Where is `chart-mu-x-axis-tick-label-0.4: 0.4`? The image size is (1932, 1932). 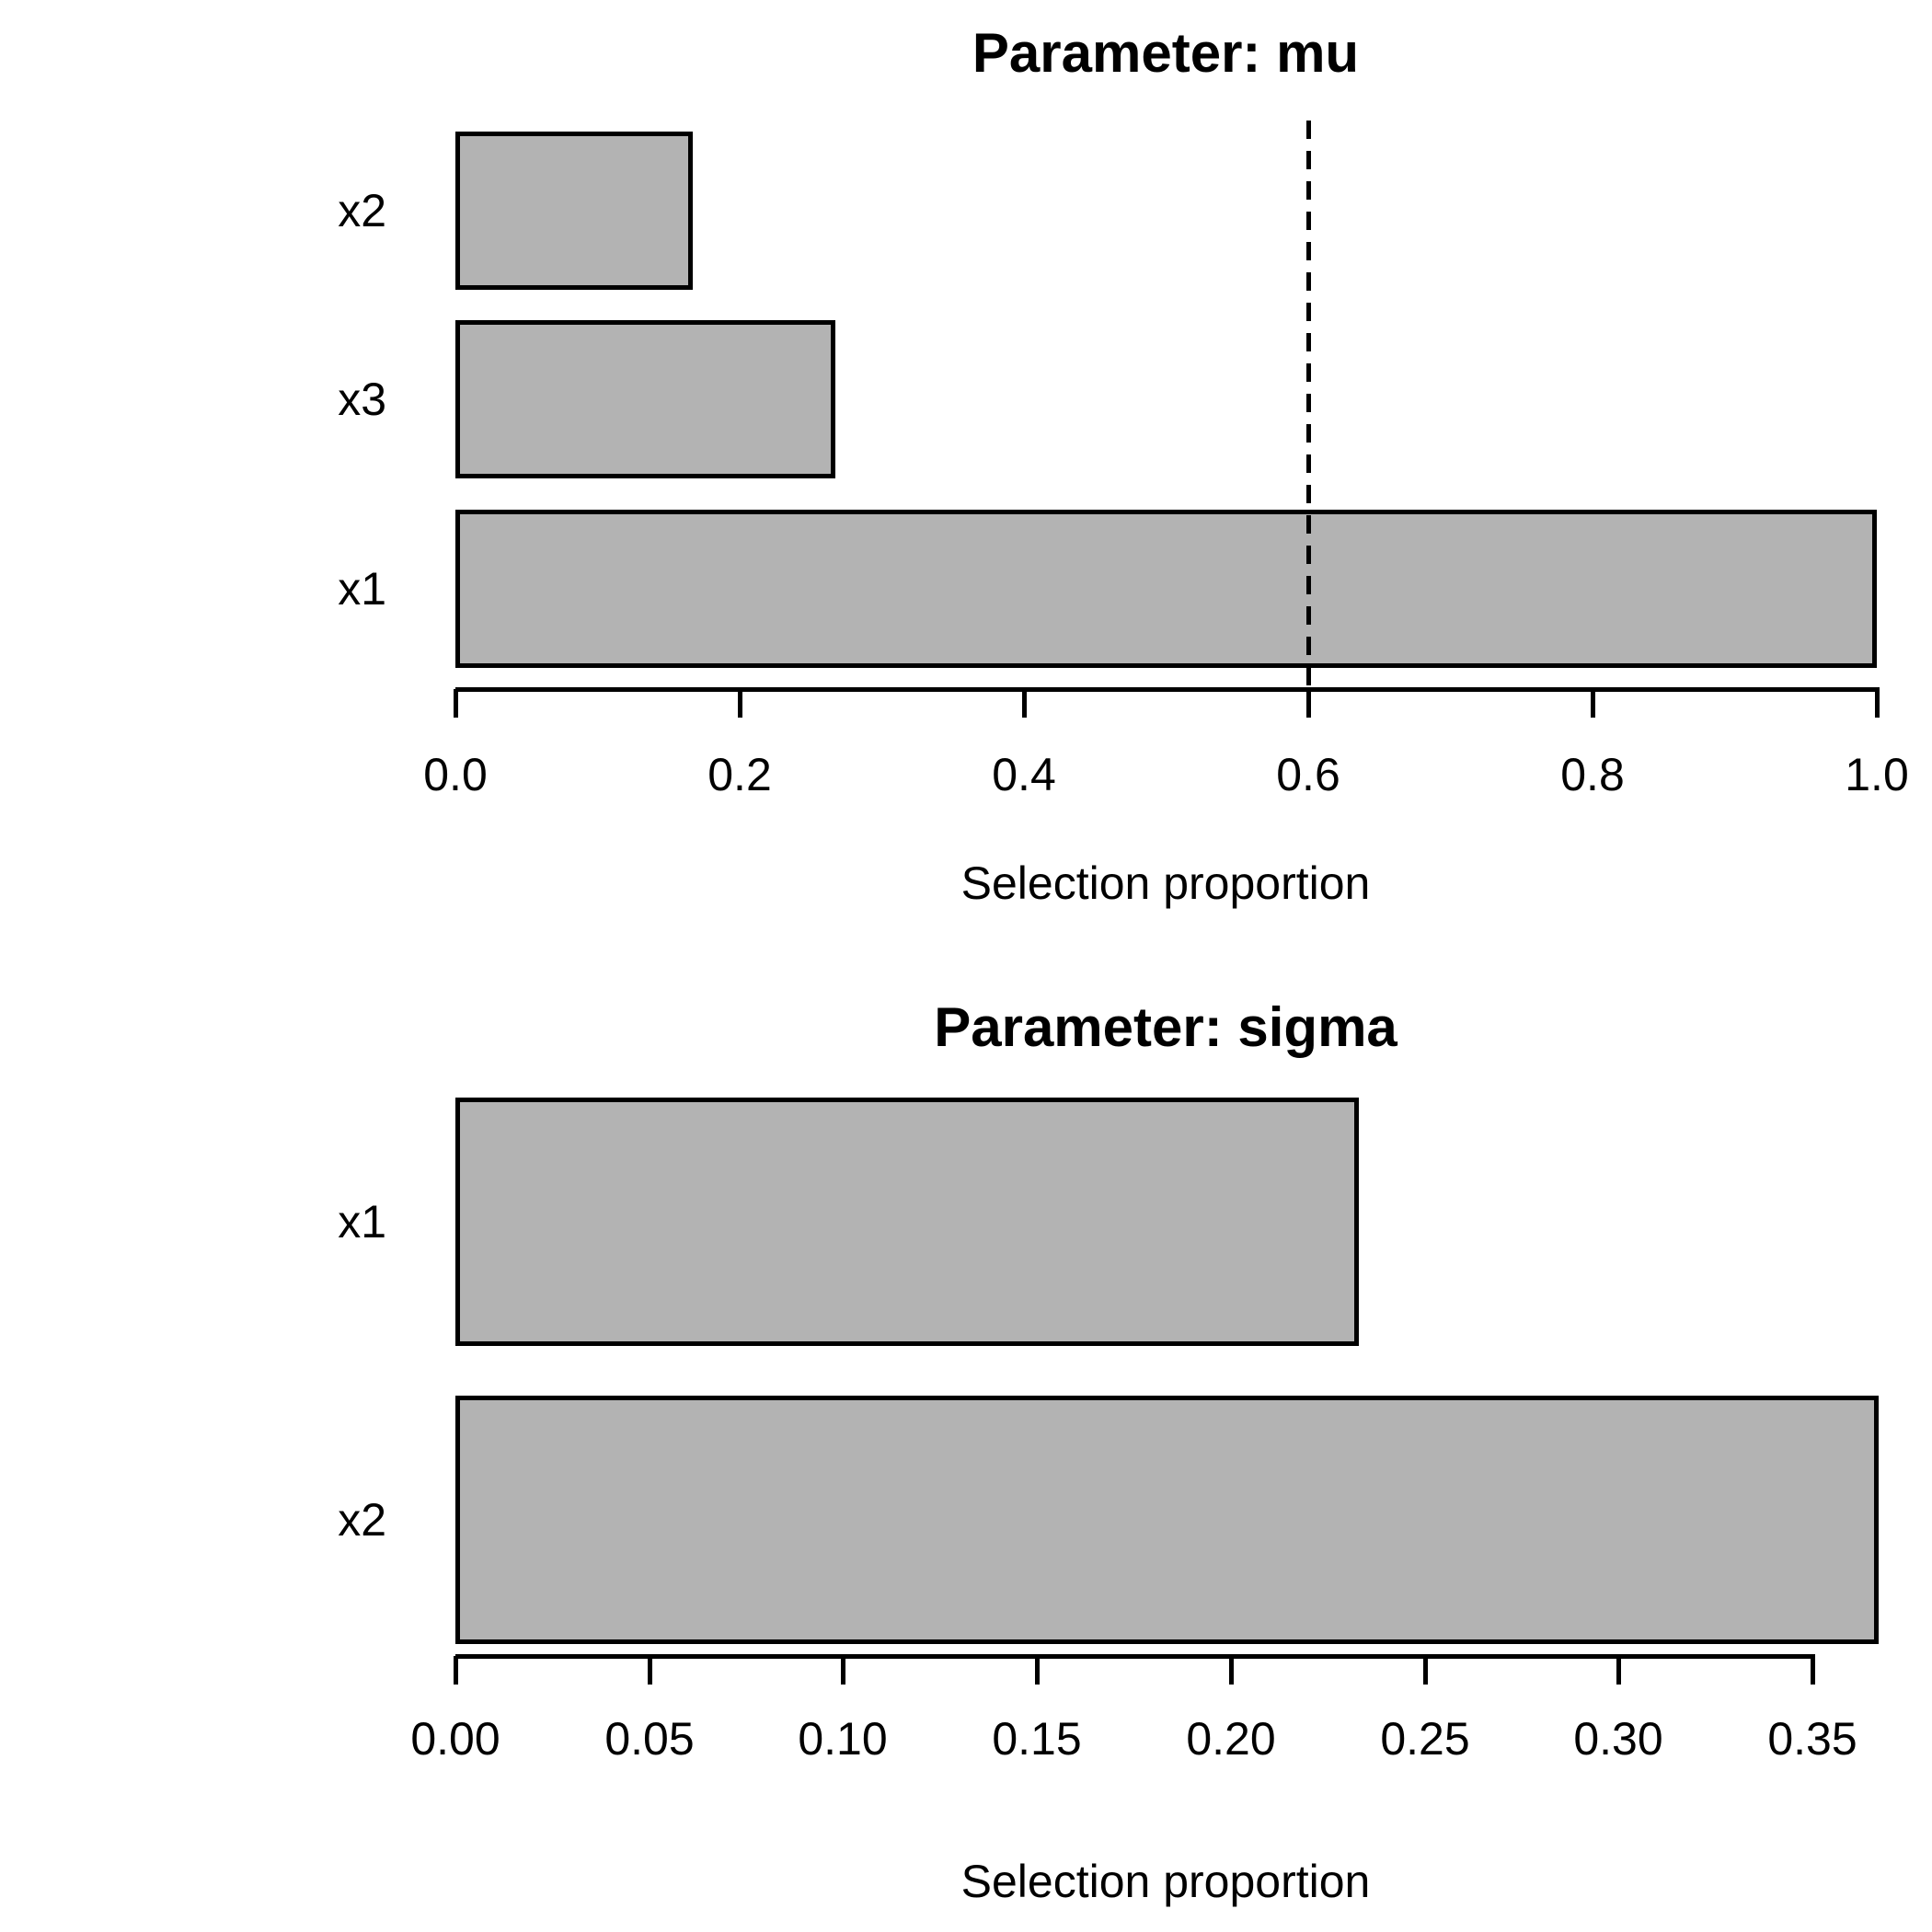
chart-mu-x-axis-tick-label-0.4: 0.4 is located at coordinates (1024, 774).